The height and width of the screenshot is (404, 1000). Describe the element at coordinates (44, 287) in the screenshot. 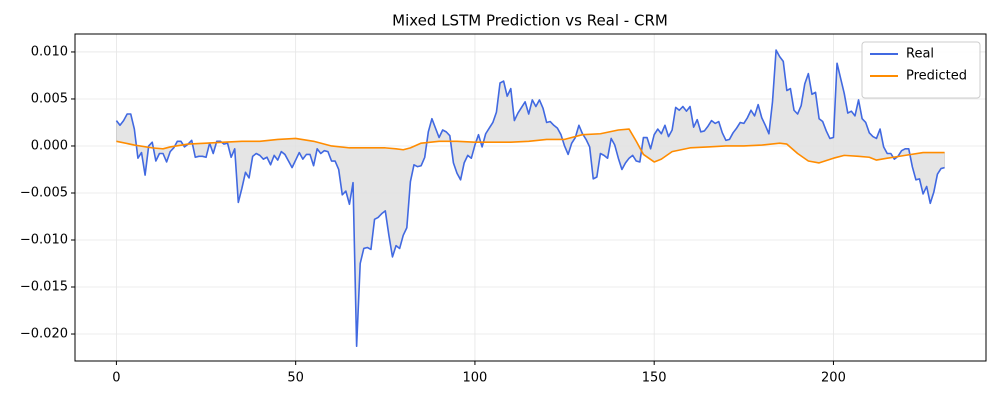

I see `y-tick-label: −0.015` at that location.